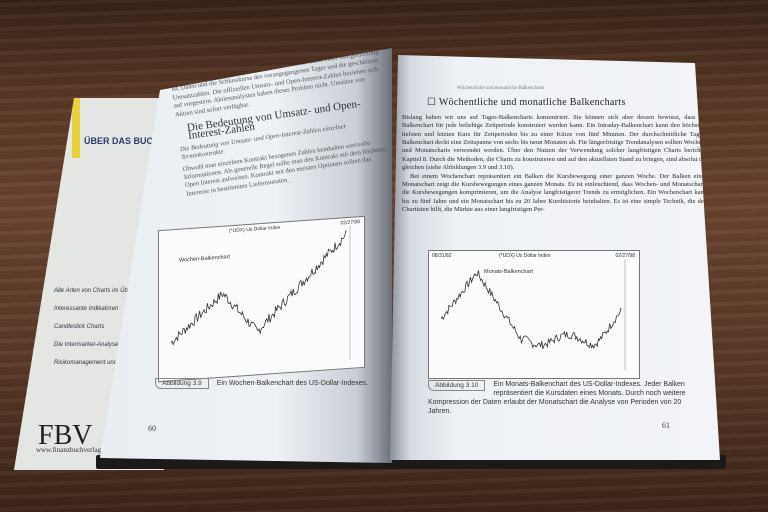  I want to click on chart-label: Monats-Balkenchart, so click(508, 272).